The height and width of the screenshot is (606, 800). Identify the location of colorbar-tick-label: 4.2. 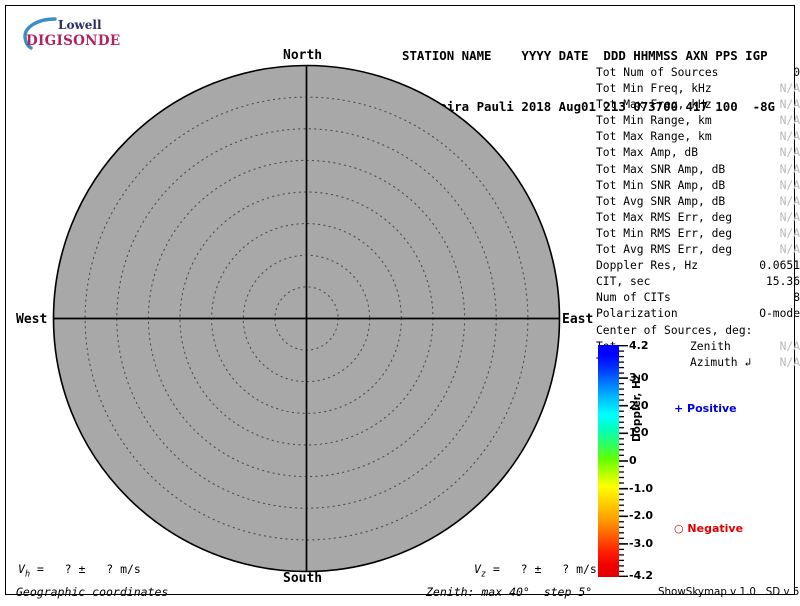
(639, 345).